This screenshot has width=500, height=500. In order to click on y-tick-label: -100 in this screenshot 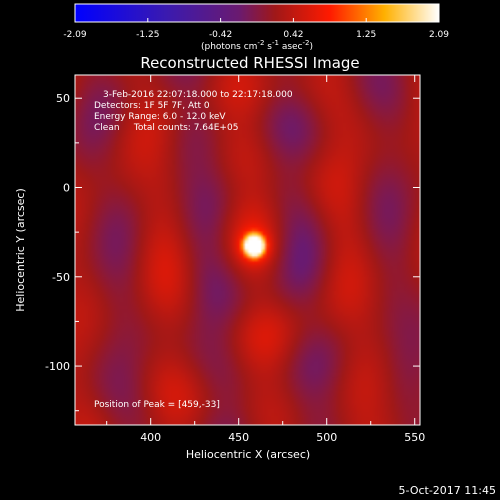, I will do `click(57, 366)`.